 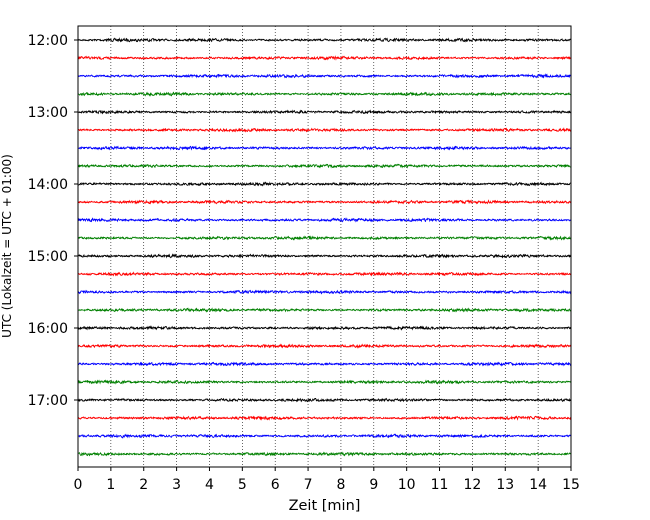 I want to click on x-tick-label: 3, so click(x=176, y=485).